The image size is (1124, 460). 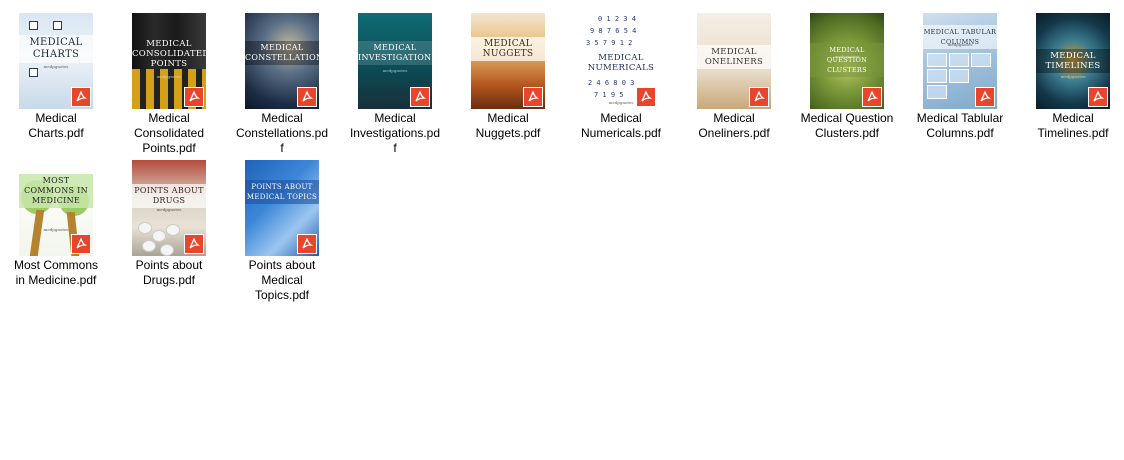 I want to click on numbers-decoration: 2 4 6 8 0 3, so click(x=611, y=83).